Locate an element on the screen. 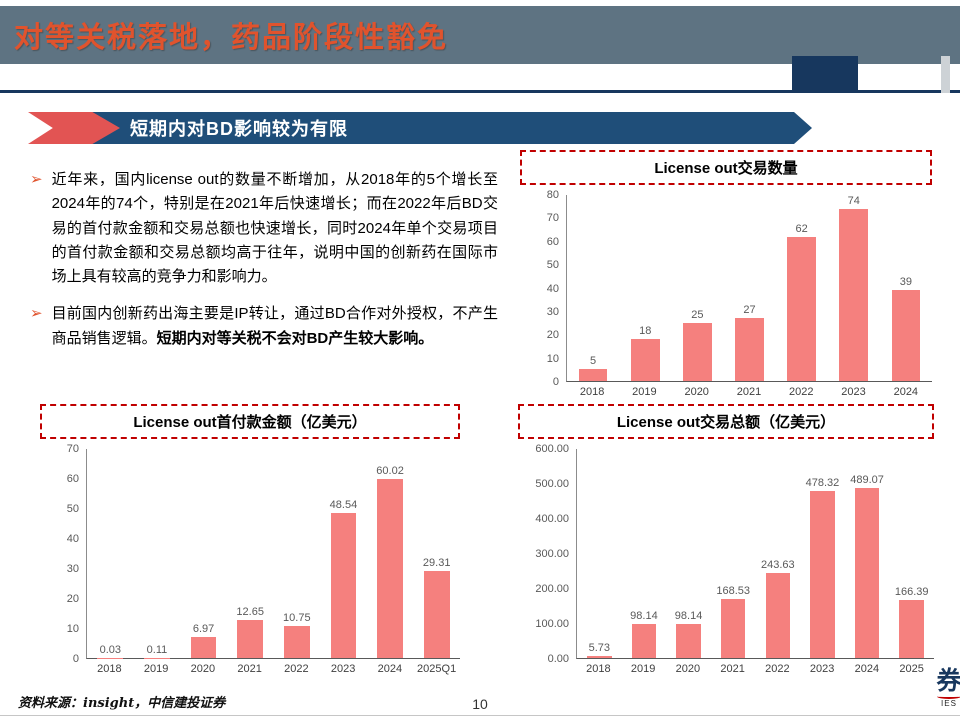 This screenshot has width=960, height=720. bar-value-label: 62 is located at coordinates (801, 228).